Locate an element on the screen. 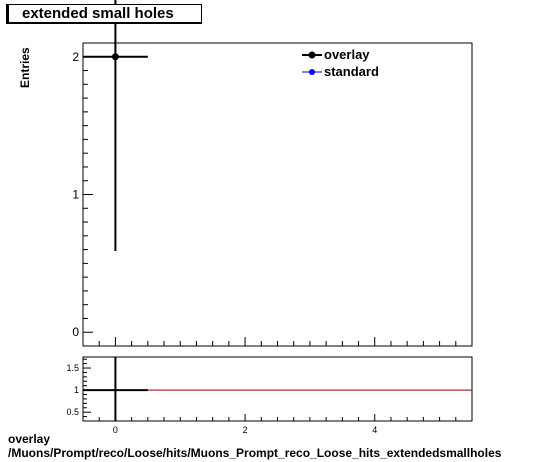  ratio-plot-frame is located at coordinates (277, 389).